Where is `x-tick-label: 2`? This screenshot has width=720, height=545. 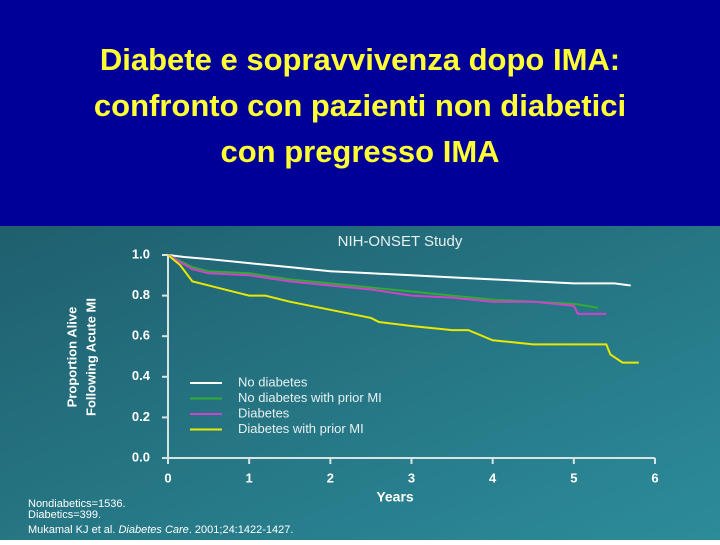
x-tick-label: 2 is located at coordinates (330, 477).